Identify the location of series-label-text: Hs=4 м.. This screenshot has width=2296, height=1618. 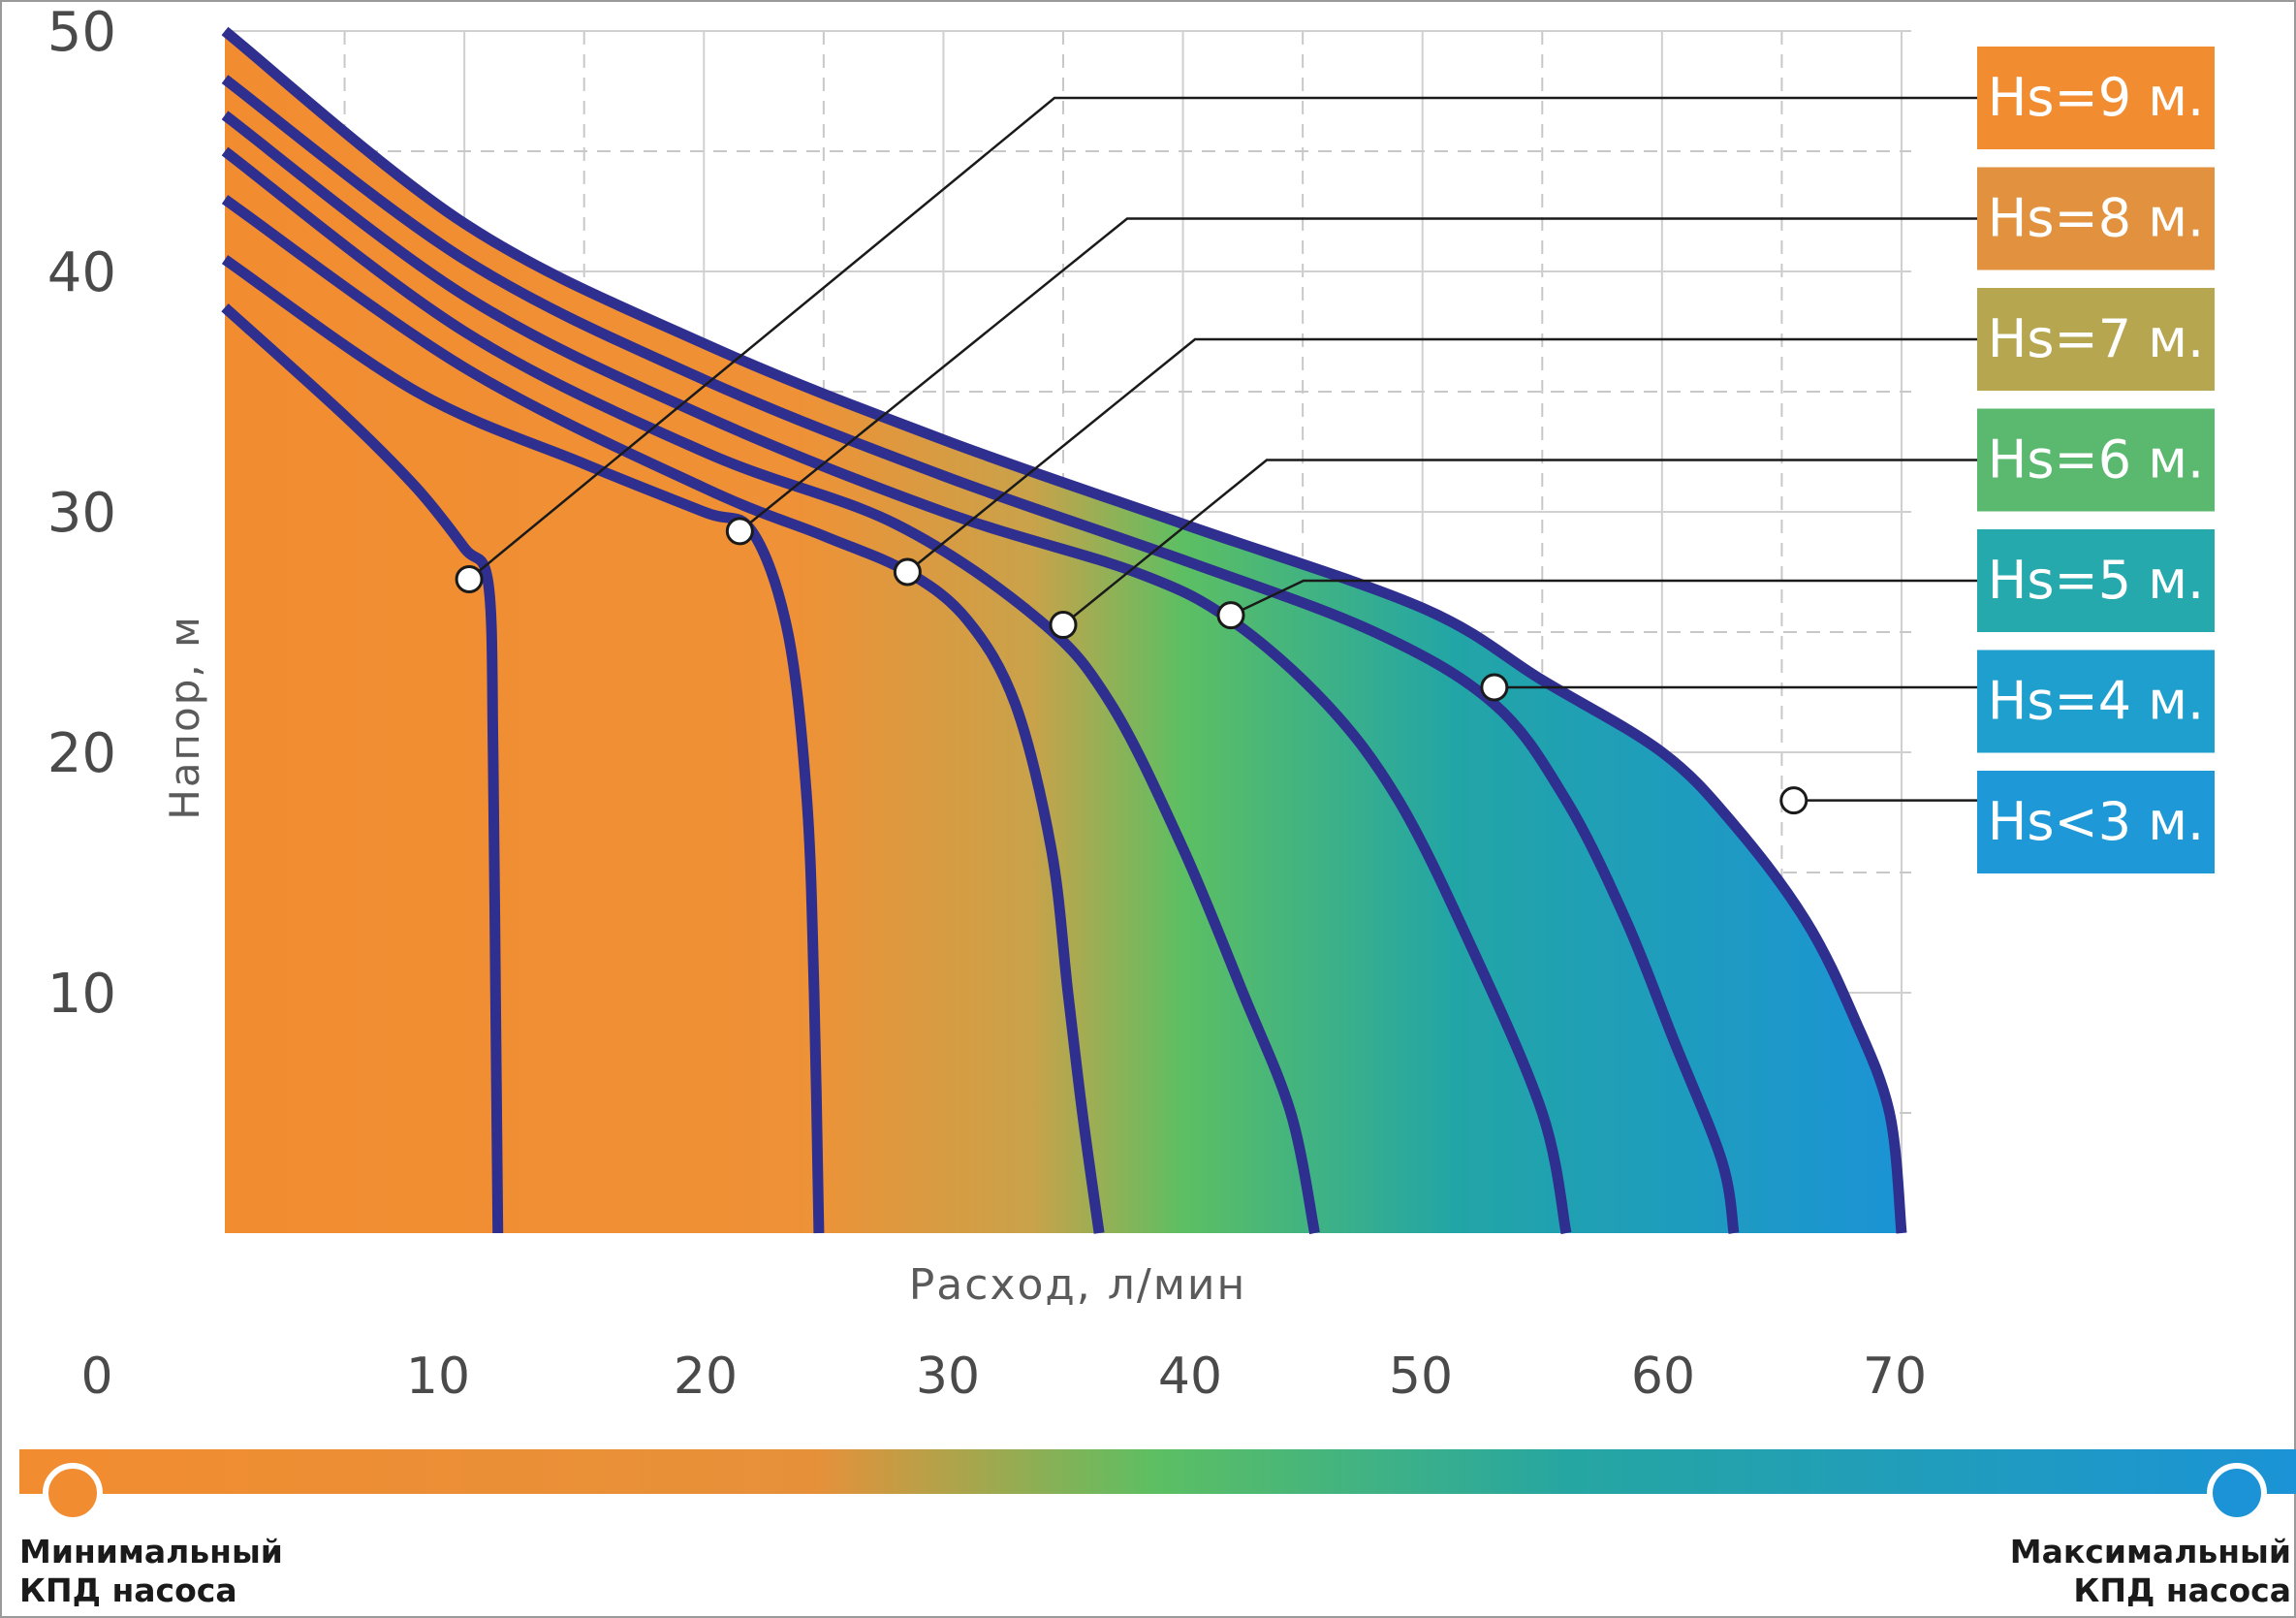
(2096, 701).